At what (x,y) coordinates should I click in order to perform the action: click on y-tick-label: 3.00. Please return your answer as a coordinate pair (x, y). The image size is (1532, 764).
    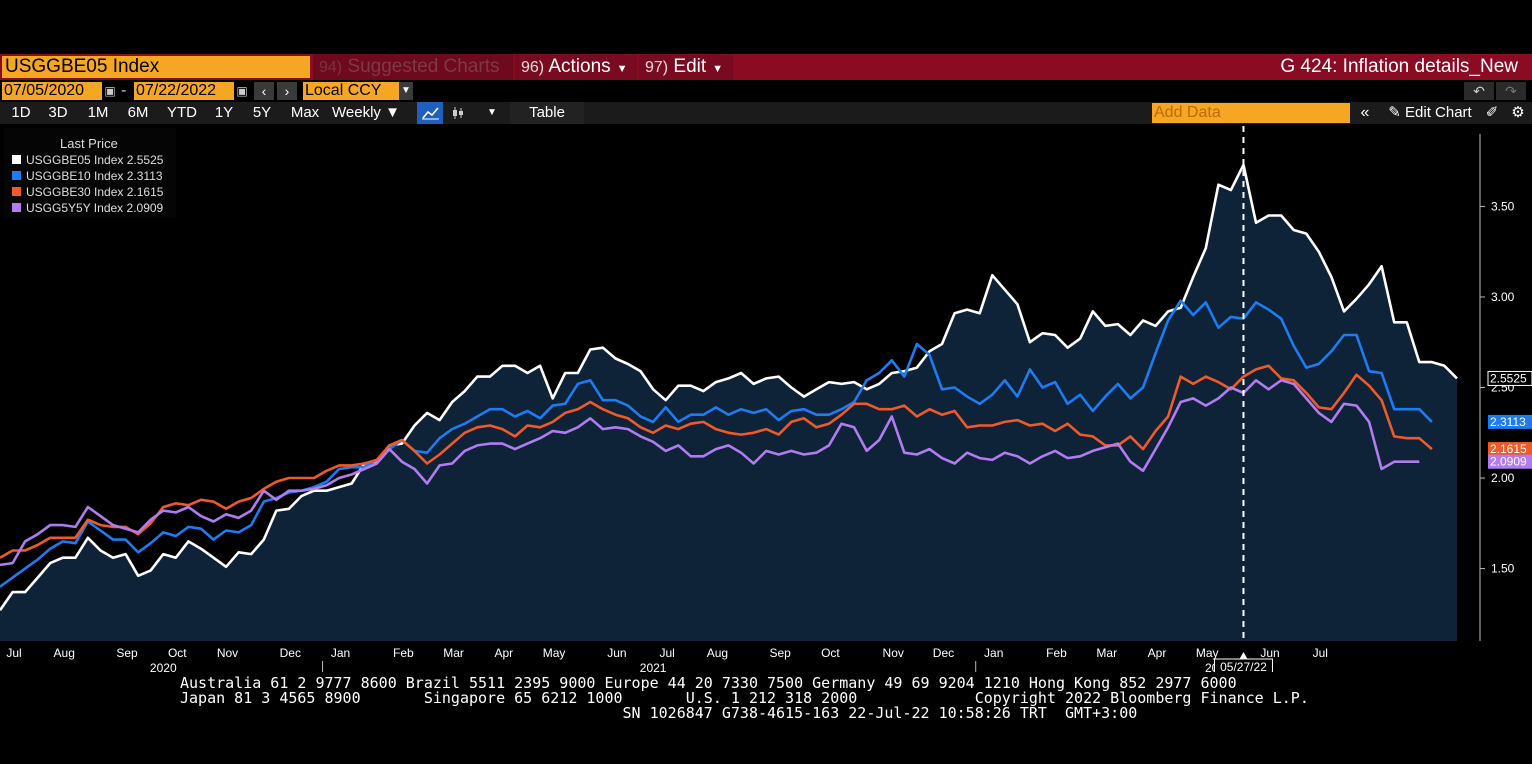
    Looking at the image, I should click on (1503, 297).